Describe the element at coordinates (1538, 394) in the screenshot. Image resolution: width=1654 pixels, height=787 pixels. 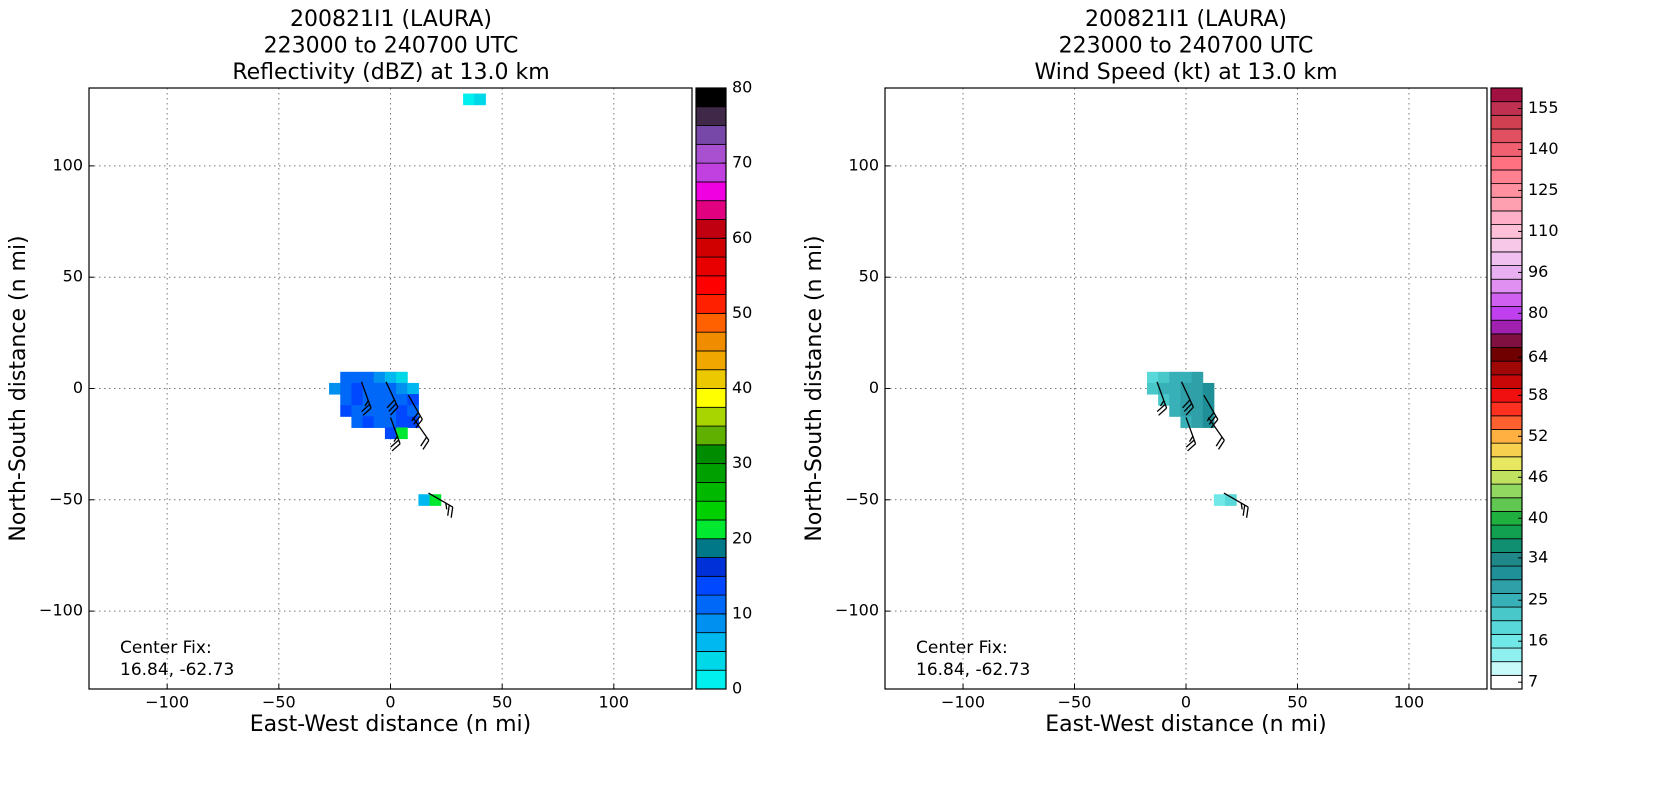
I see `colorbar-label: 58` at that location.